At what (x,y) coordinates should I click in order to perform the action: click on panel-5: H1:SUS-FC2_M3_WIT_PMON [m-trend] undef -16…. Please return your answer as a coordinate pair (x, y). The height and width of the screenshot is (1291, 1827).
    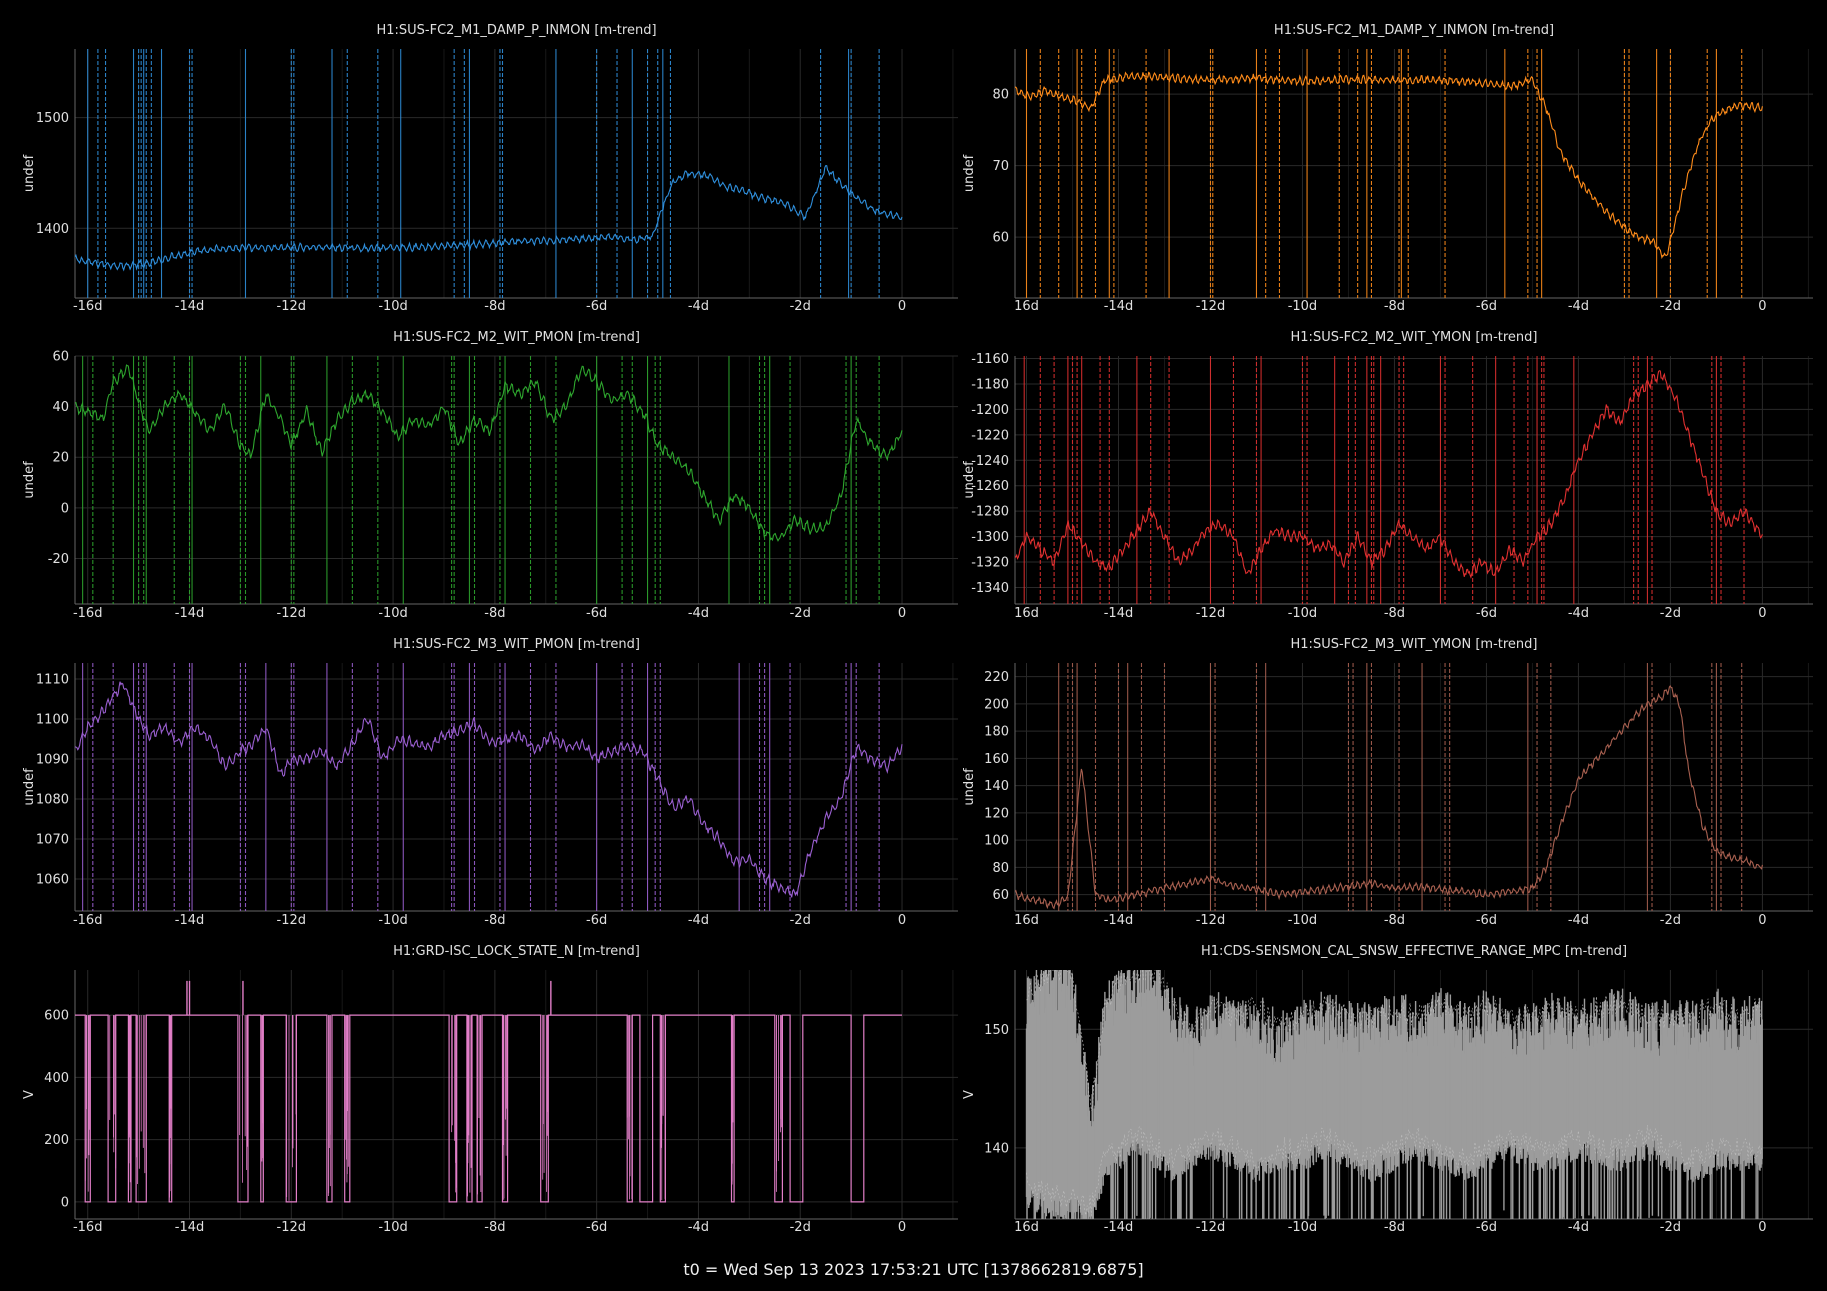
    Looking at the image, I should click on (490, 782).